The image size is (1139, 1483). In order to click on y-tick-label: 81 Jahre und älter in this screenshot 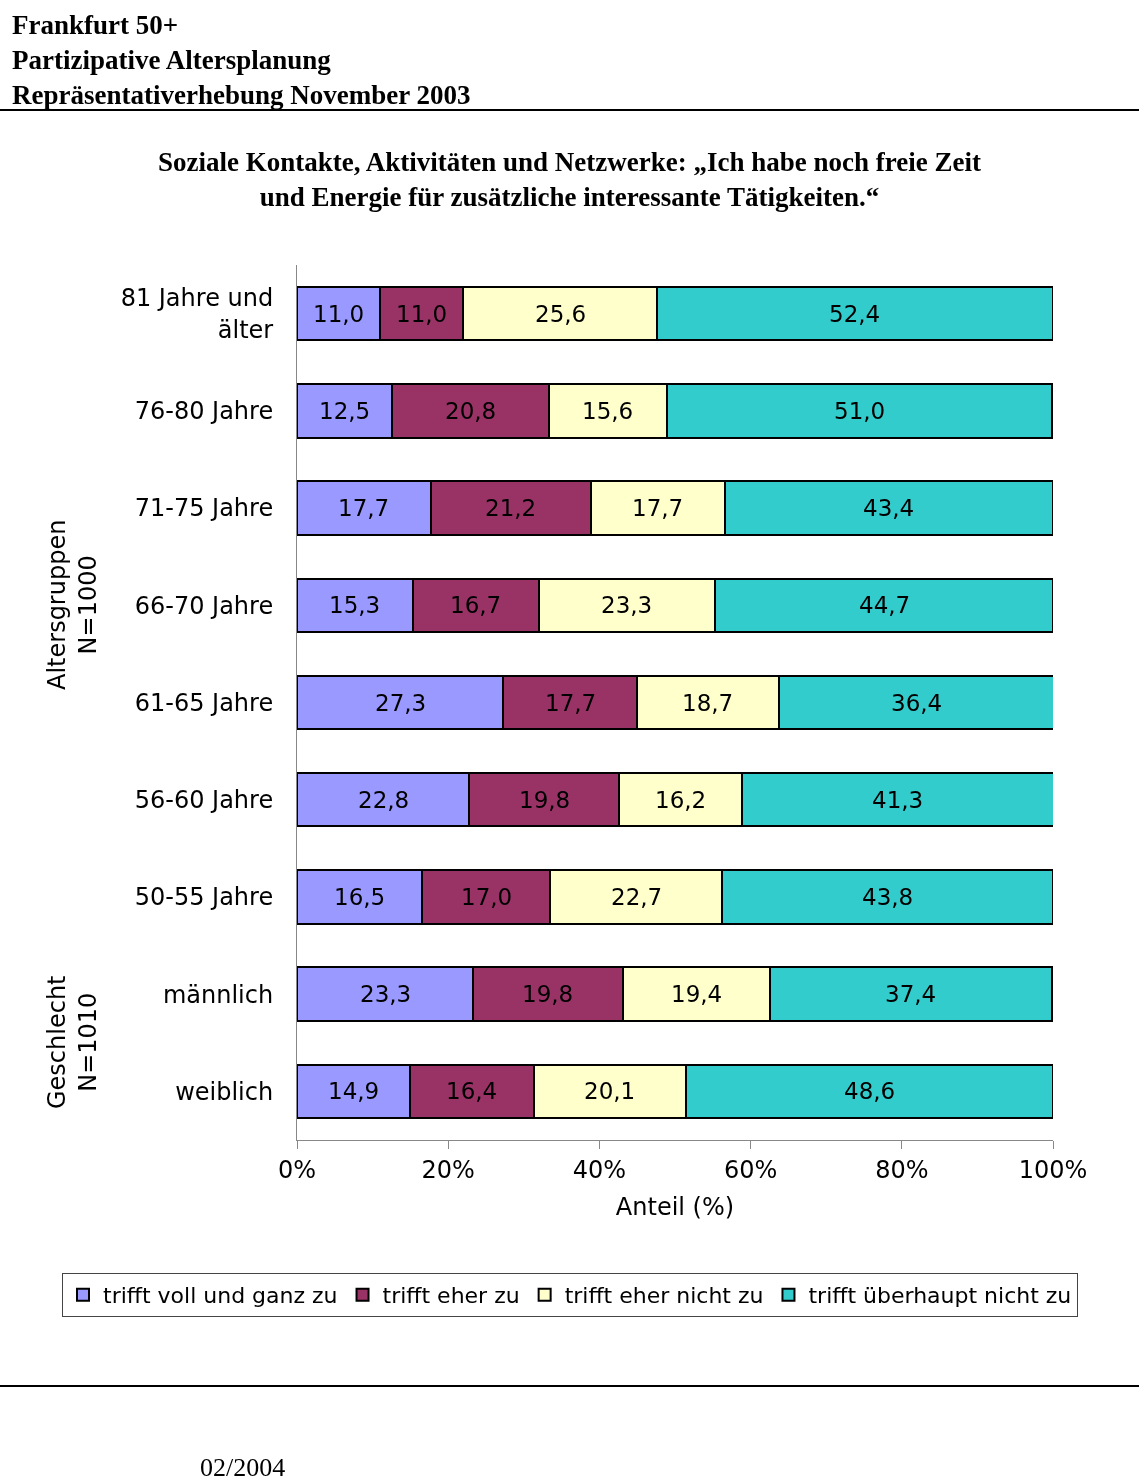, I will do `click(197, 314)`.